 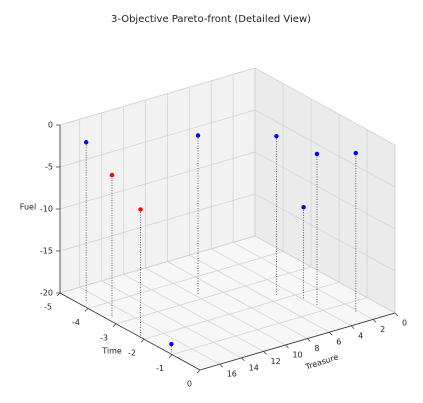 What do you see at coordinates (46, 209) in the screenshot?
I see `z-tick-label: -10` at bounding box center [46, 209].